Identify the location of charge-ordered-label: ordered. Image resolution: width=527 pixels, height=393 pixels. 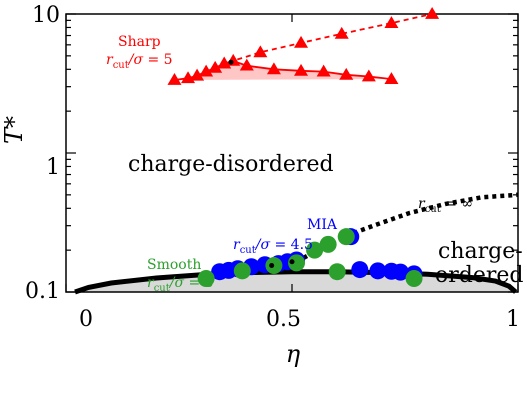
(479, 275).